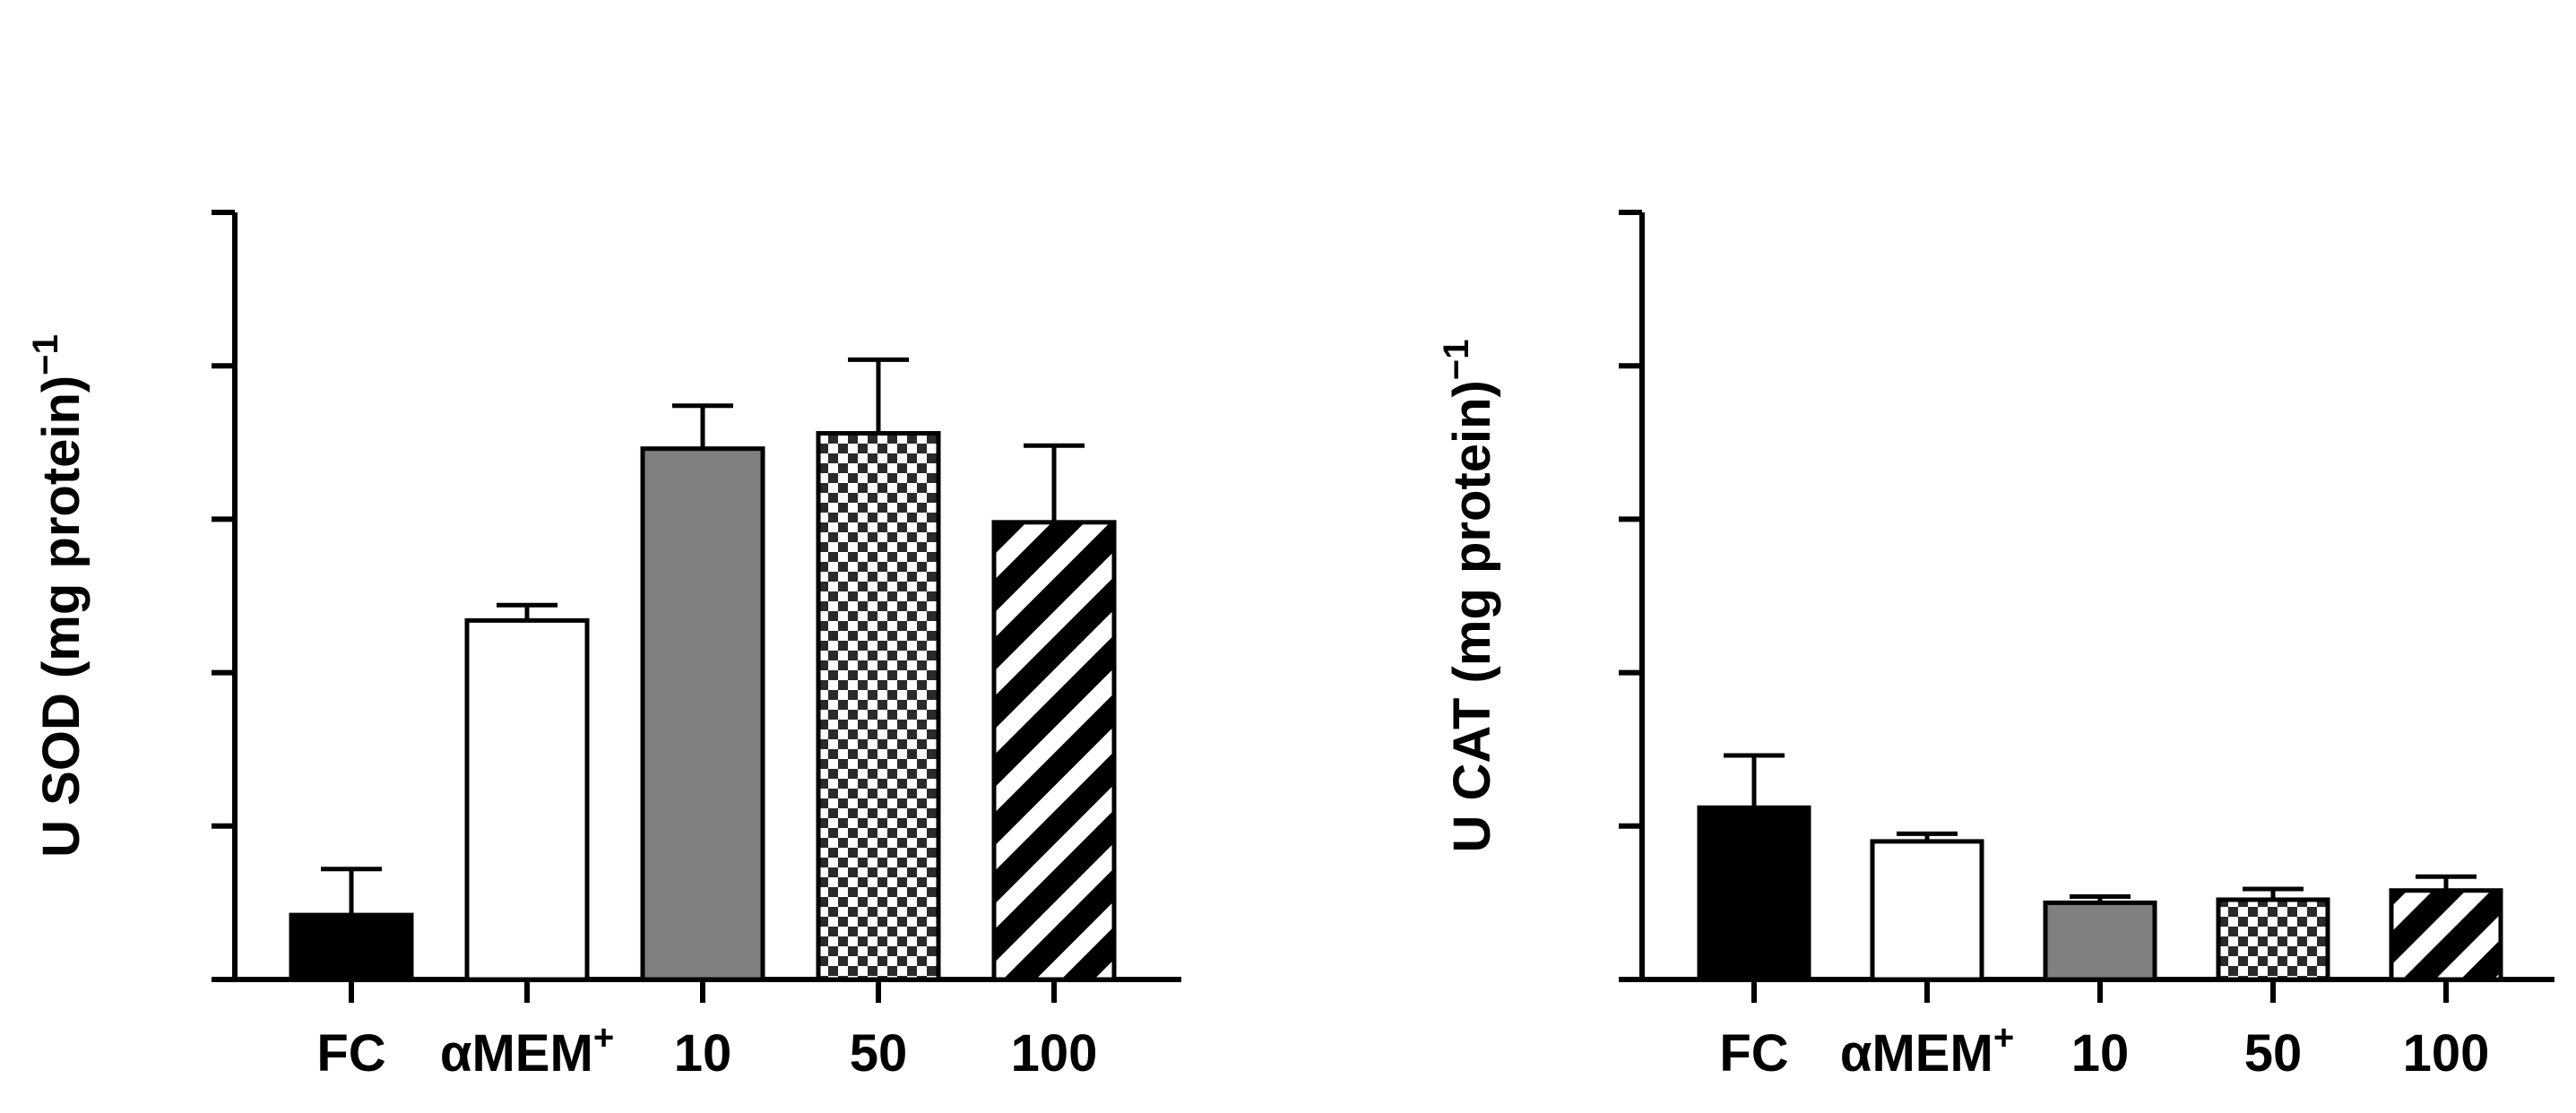 The image size is (2576, 1113). I want to click on y-axis-label-text: U CAT (mg protein), so click(1472, 616).